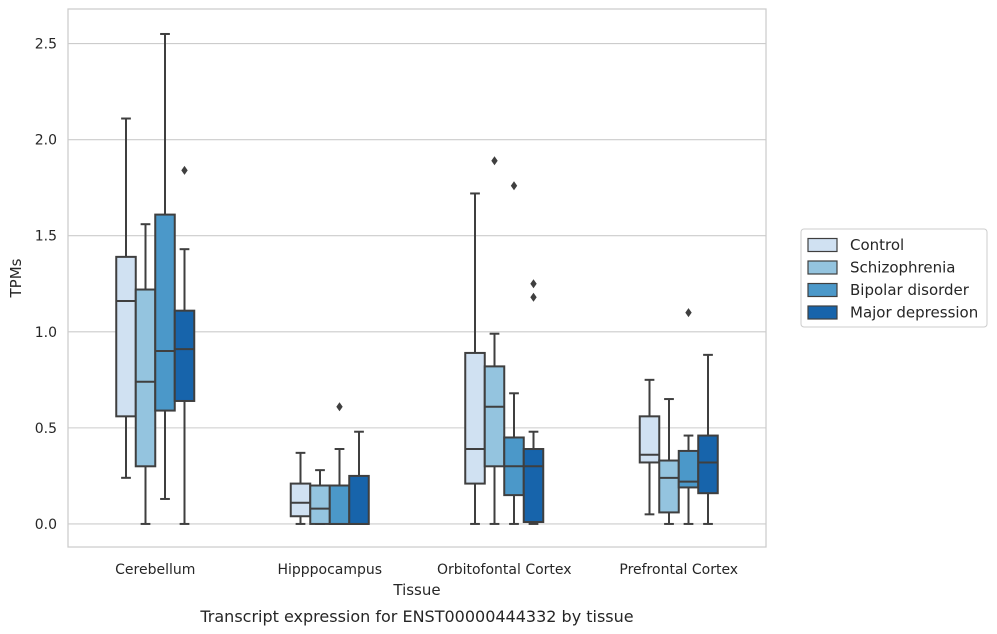 This screenshot has height=634, width=997. What do you see at coordinates (678, 570) in the screenshot?
I see `x-tick-label: Prefrontal Cortex` at bounding box center [678, 570].